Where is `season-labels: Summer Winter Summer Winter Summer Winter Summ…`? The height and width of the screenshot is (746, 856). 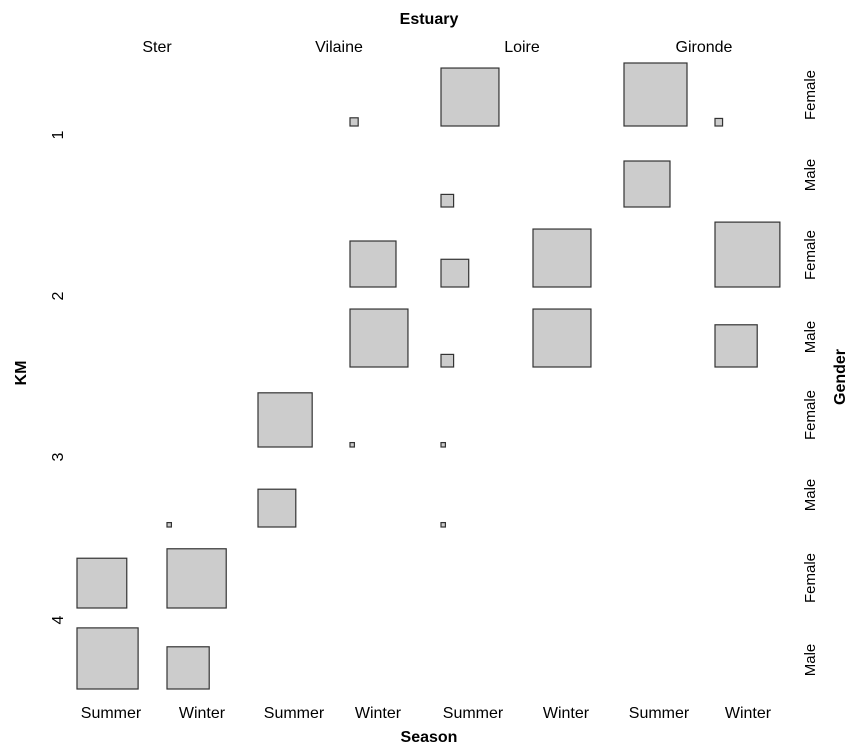
season-labels: Summer Winter Summer Winter Summer Winter Summ… is located at coordinates (426, 713).